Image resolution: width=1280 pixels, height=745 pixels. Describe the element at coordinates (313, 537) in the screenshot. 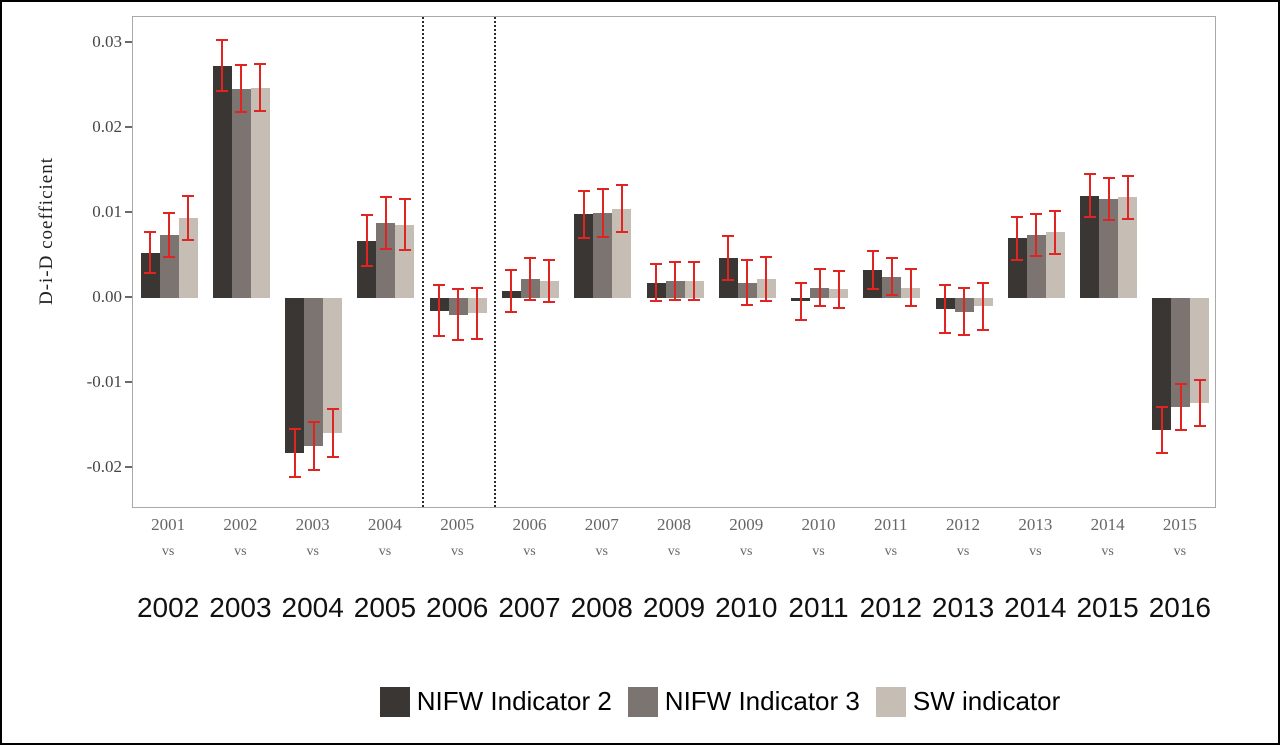

I see `x-group-label: 2003 vs` at that location.